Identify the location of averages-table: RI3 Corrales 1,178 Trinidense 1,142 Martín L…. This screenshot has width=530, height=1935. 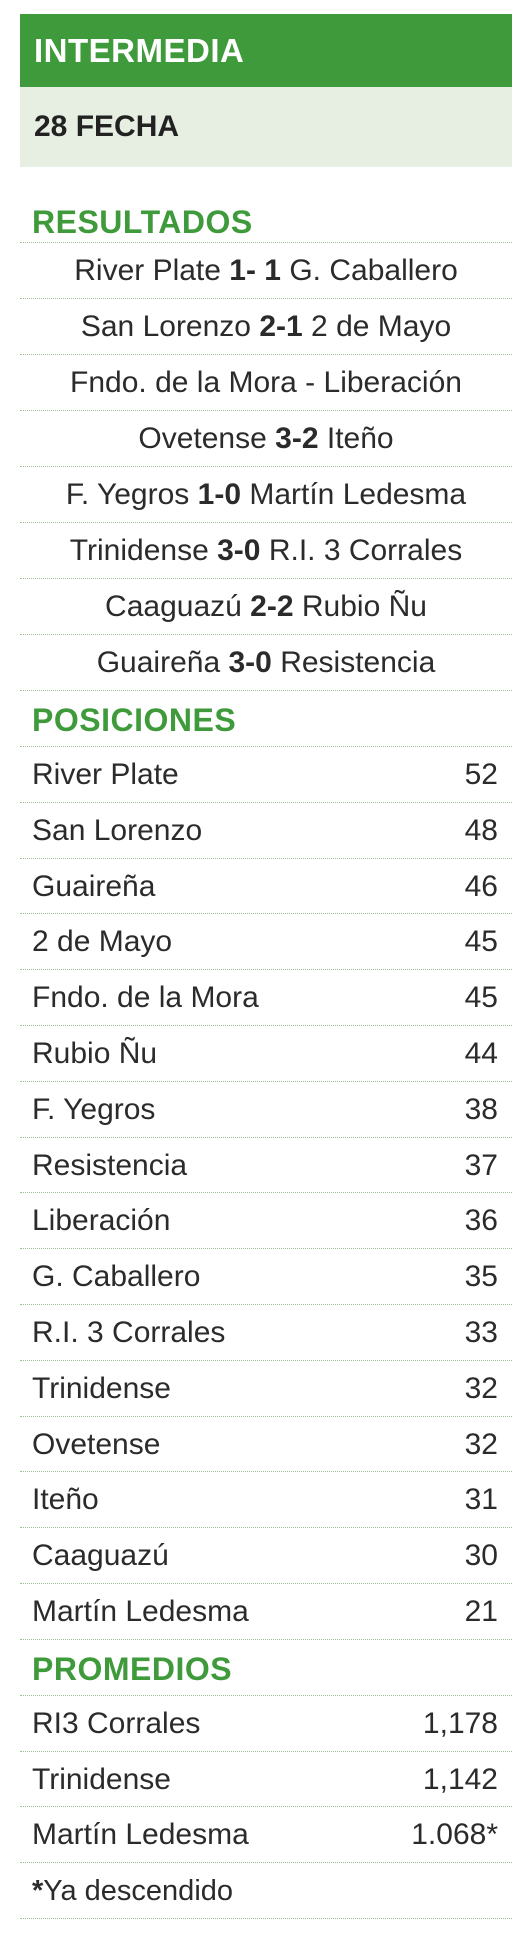
(266, 1780).